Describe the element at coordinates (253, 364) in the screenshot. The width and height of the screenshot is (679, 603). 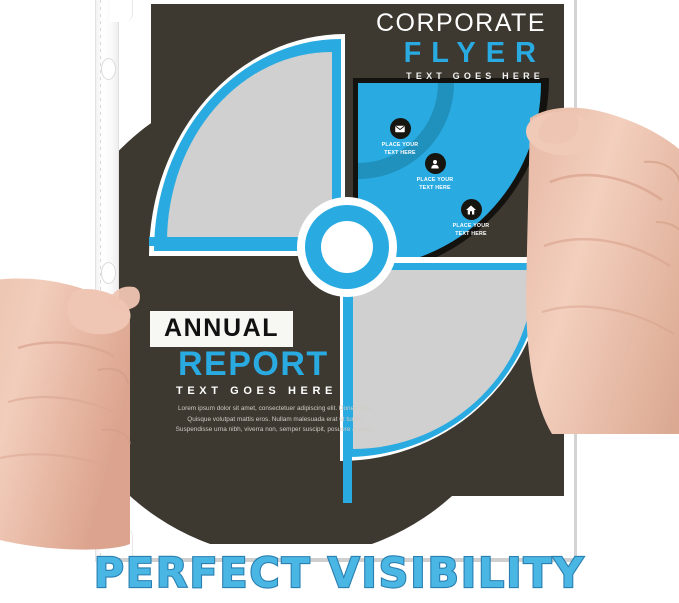
I see `flyer-footer-title: REPORT` at that location.